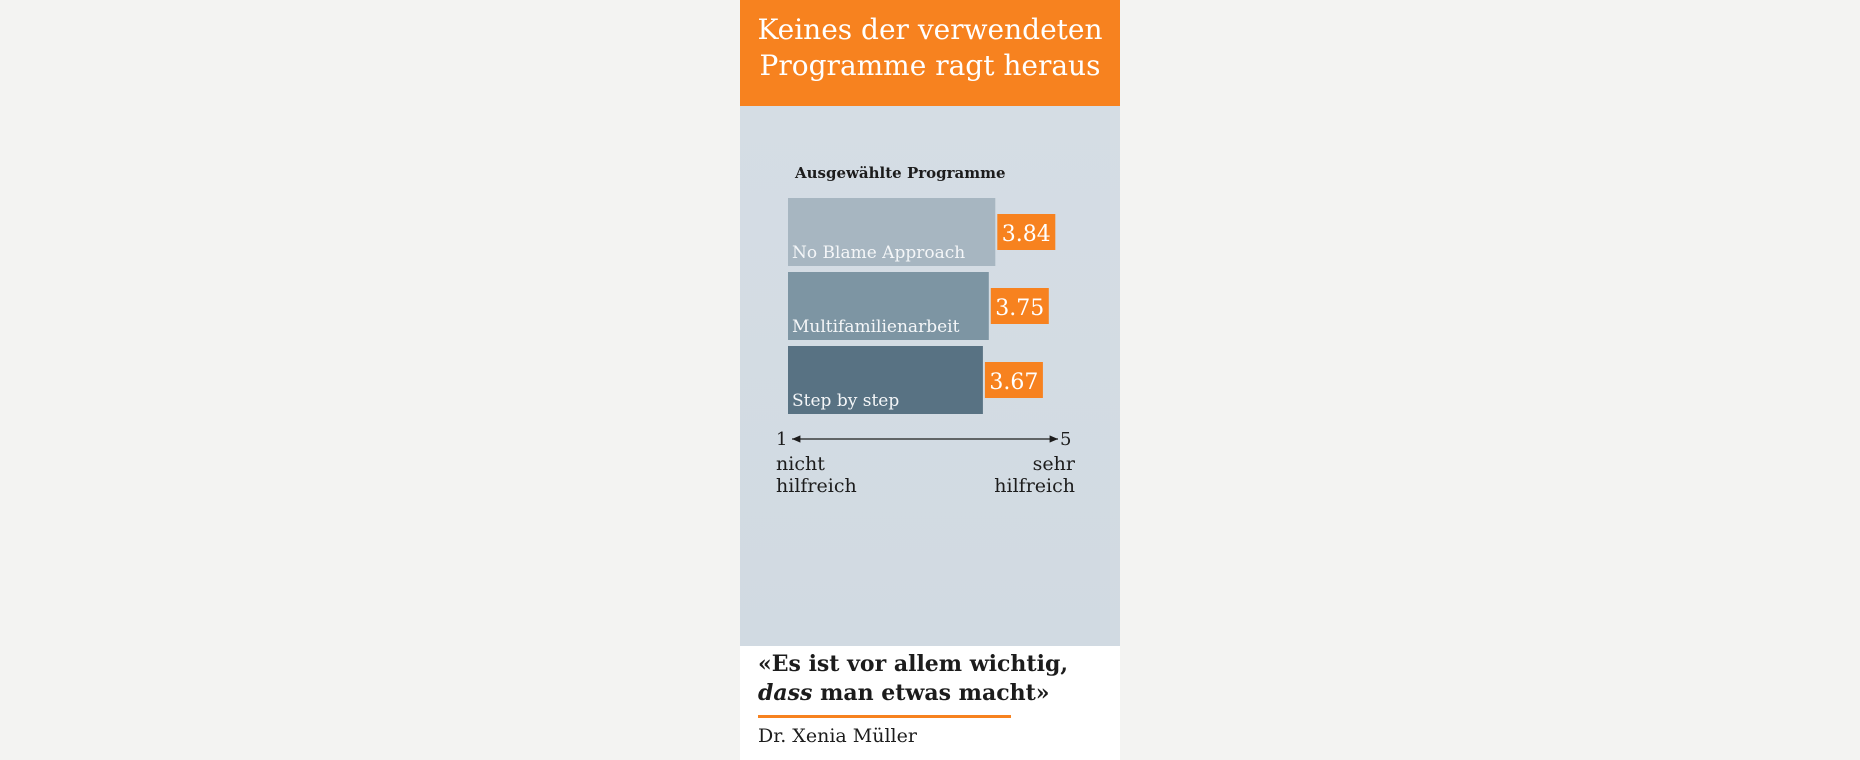  Describe the element at coordinates (930, 65) in the screenshot. I see `headline-line-2: Programme ragt heraus` at that location.